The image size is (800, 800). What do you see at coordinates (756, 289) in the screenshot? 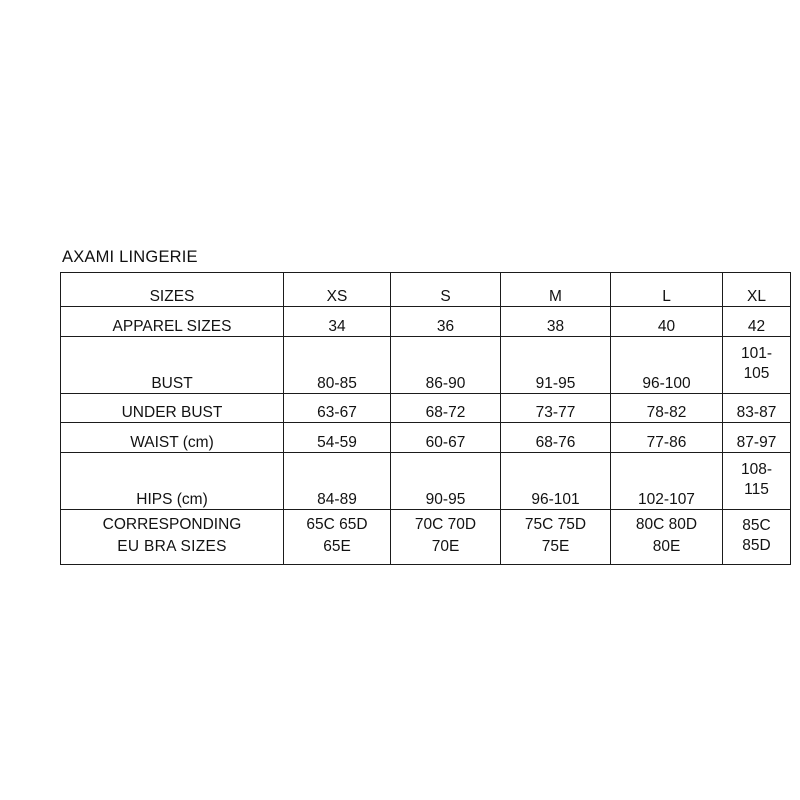
I see `cell-sizes-xl: XL` at bounding box center [756, 289].